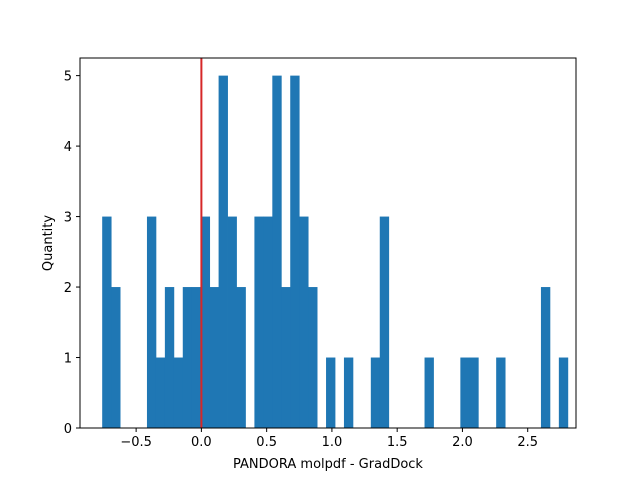 Image resolution: width=640 pixels, height=480 pixels. I want to click on x-axis-label: PANDORA molpdf - GradDock, so click(328, 464).